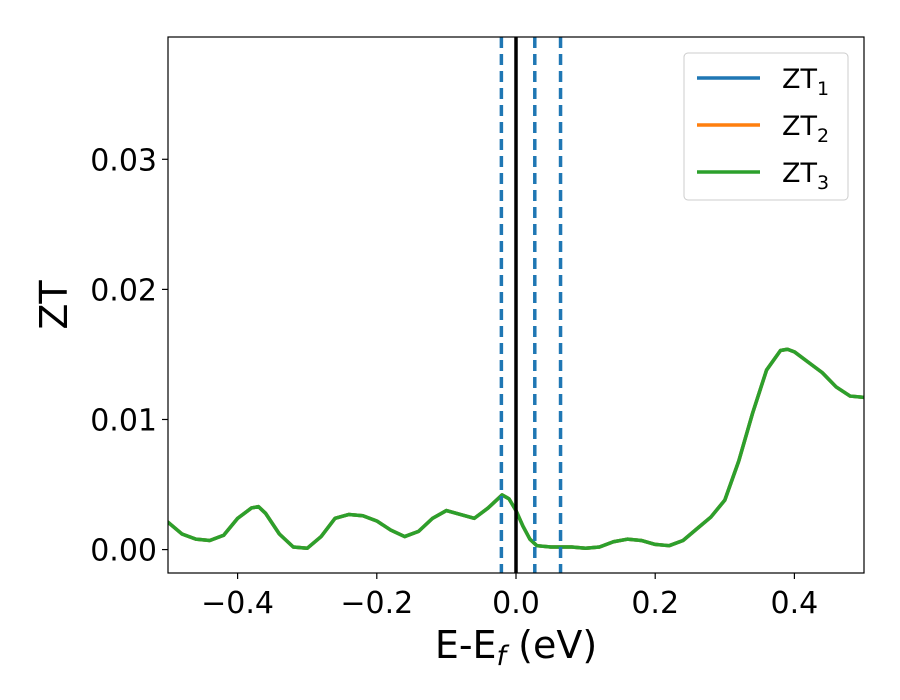 This screenshot has width=900, height=700. I want to click on x-axis-title-base: E-E, so click(466, 645).